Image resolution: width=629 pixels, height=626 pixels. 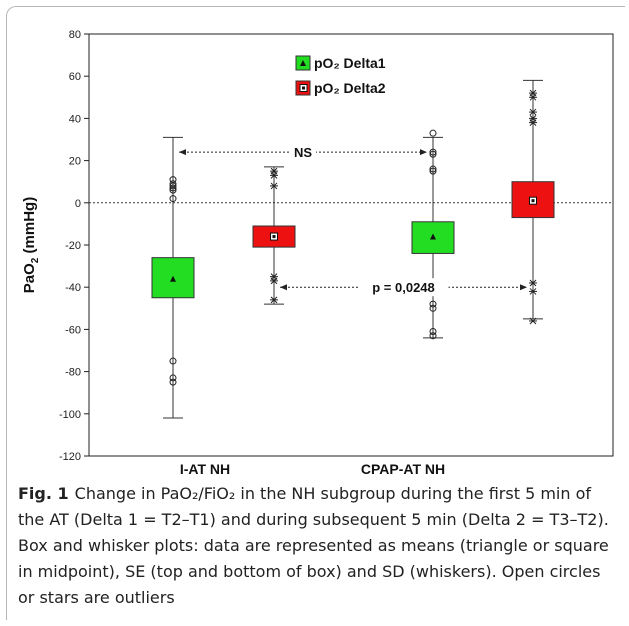 I want to click on category-label: I-AT NH, so click(x=205, y=469).